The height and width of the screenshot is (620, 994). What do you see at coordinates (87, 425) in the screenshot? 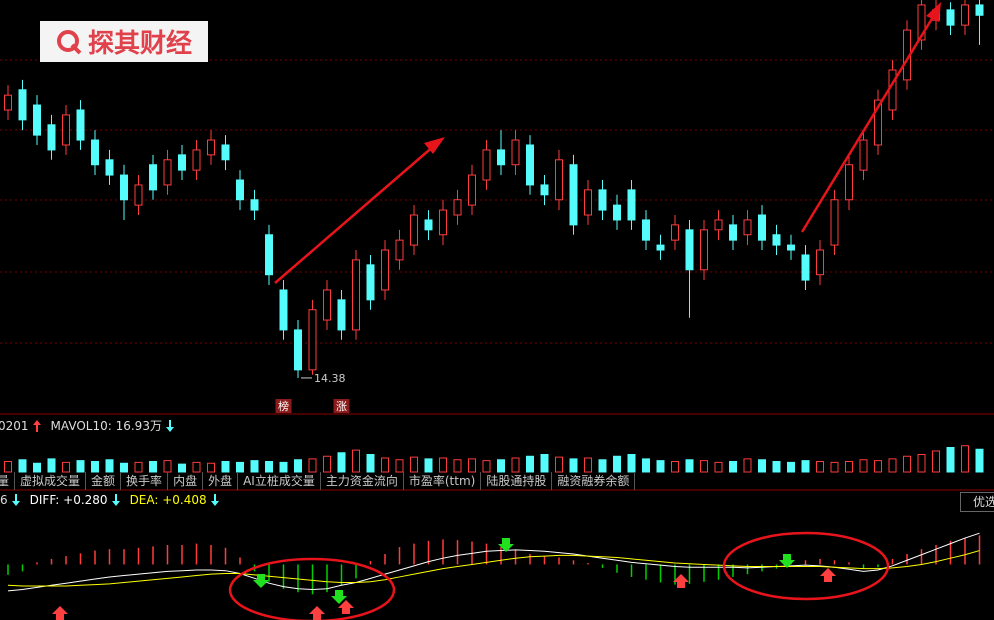
I see `volume-header: 0201 MAVOL10: 16.93万` at bounding box center [87, 425].